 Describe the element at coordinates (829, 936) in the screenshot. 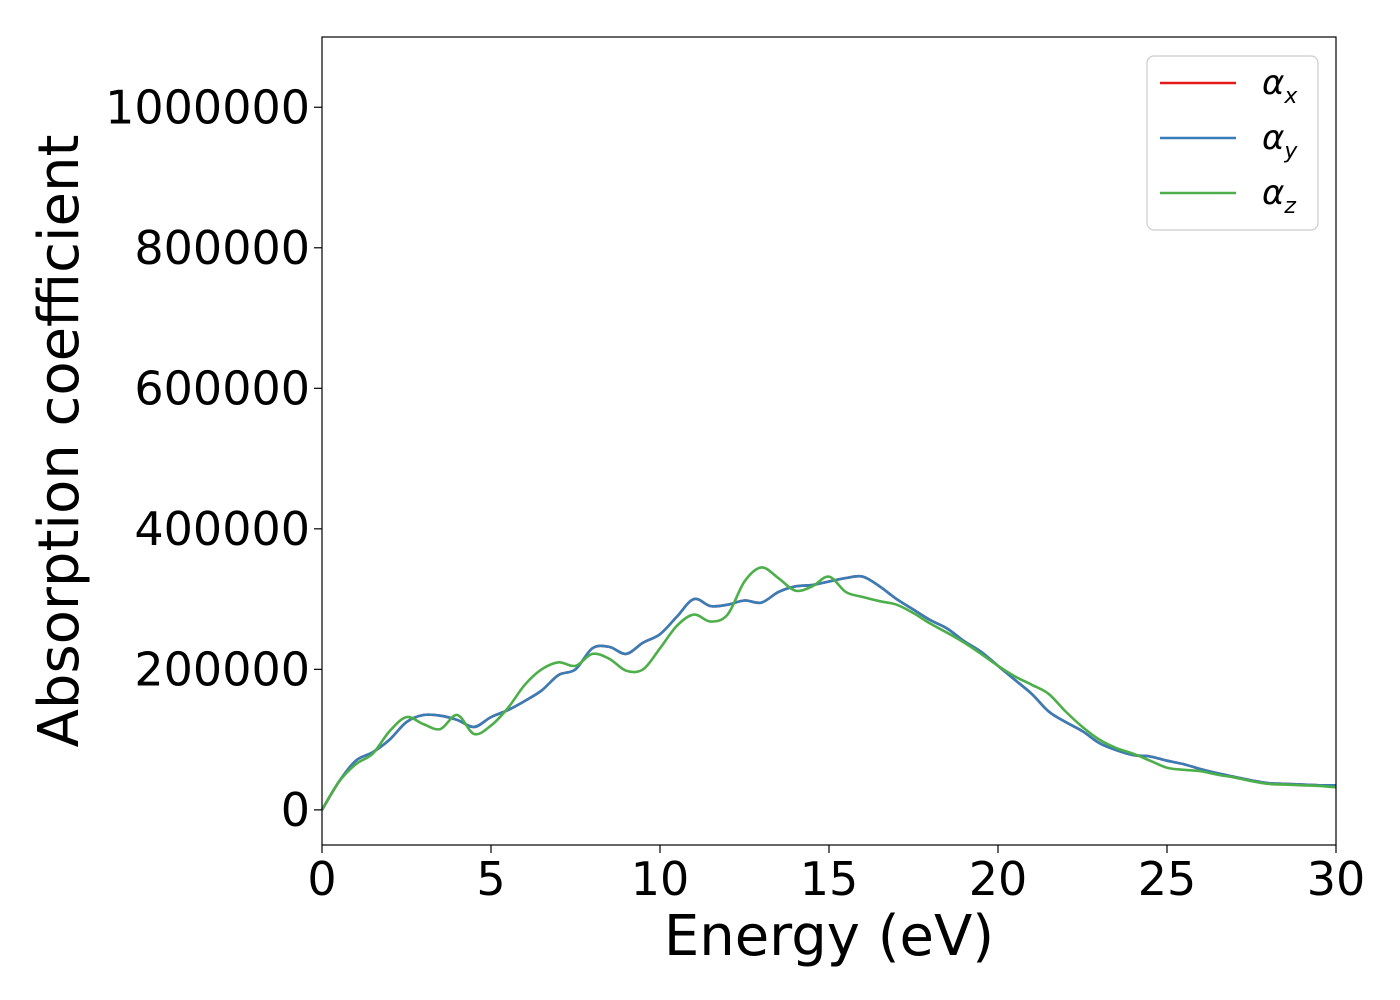

I see `x-axis-label: Energy (eV)` at that location.